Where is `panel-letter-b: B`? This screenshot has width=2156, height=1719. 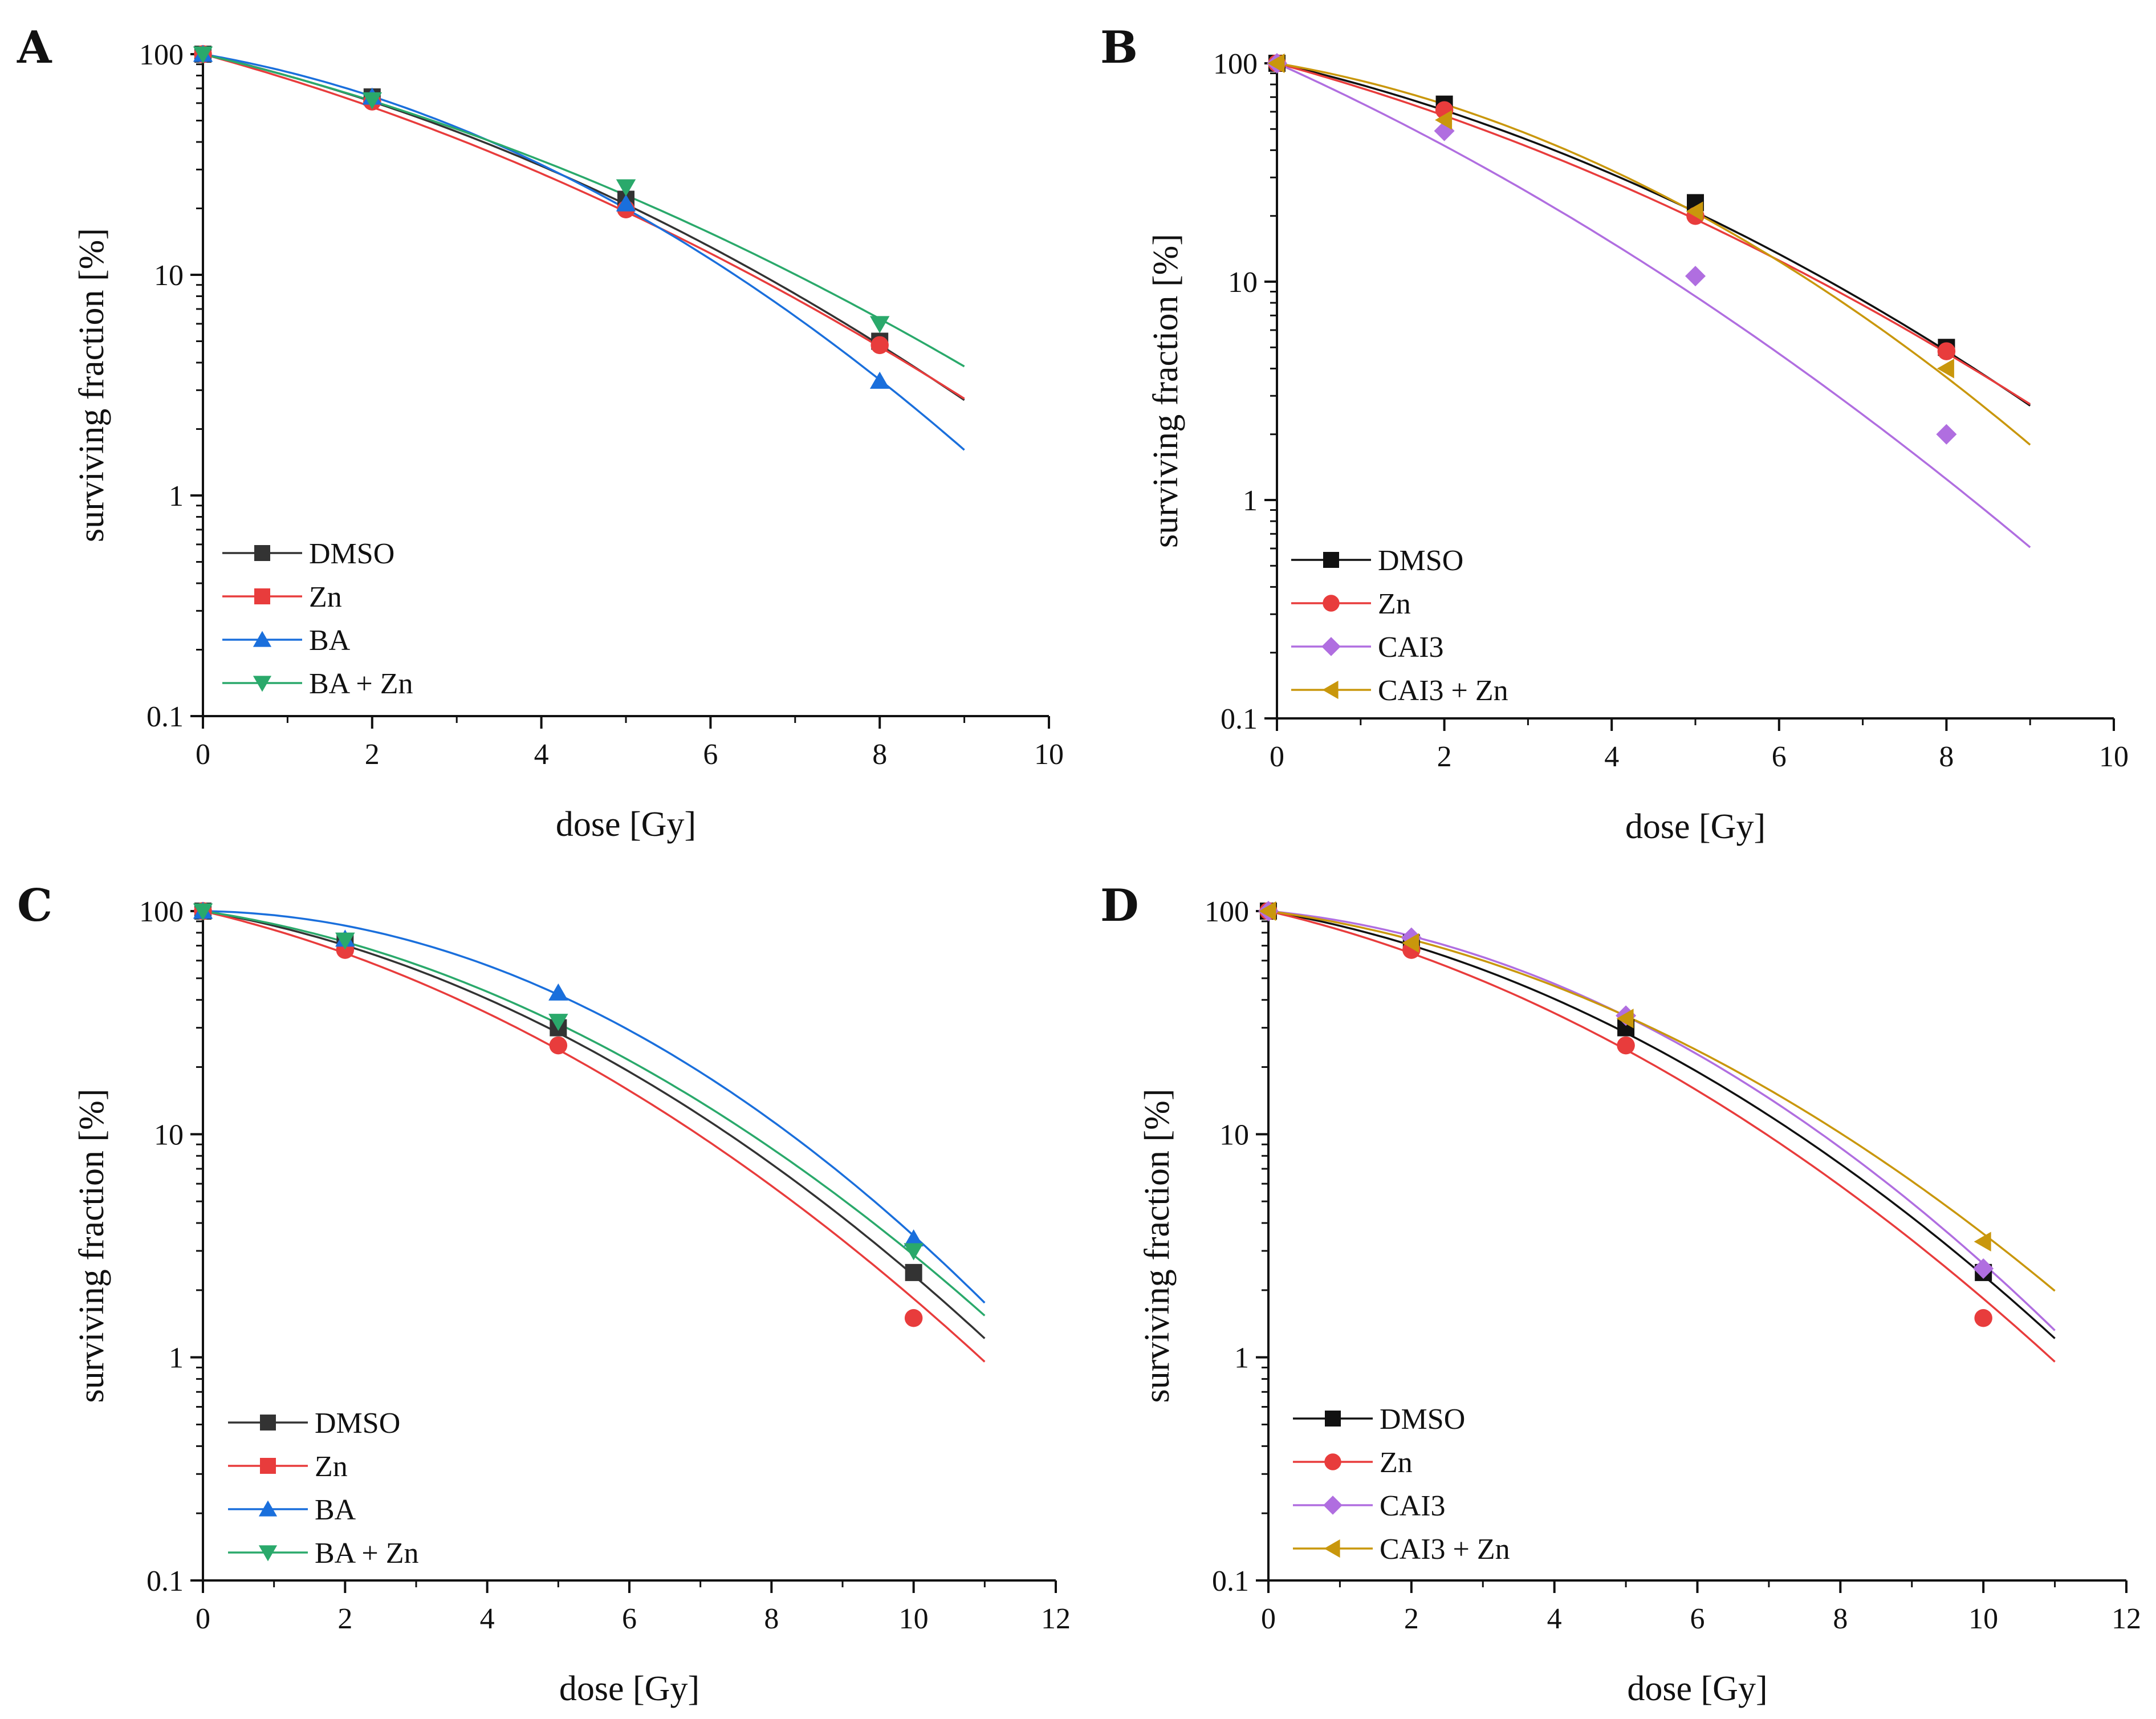 panel-letter-b: B is located at coordinates (1119, 48).